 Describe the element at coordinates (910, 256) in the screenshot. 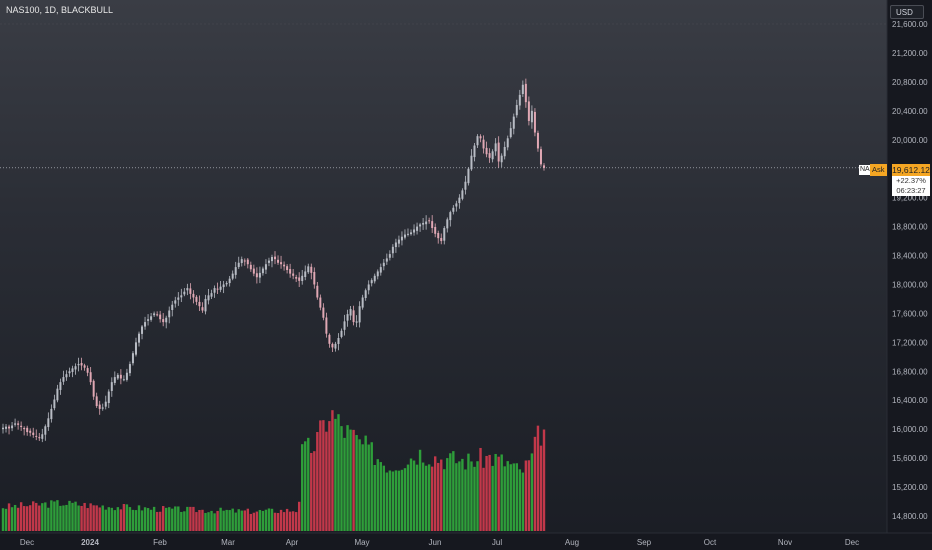

I see `price-tick-label: 18,400.00` at that location.